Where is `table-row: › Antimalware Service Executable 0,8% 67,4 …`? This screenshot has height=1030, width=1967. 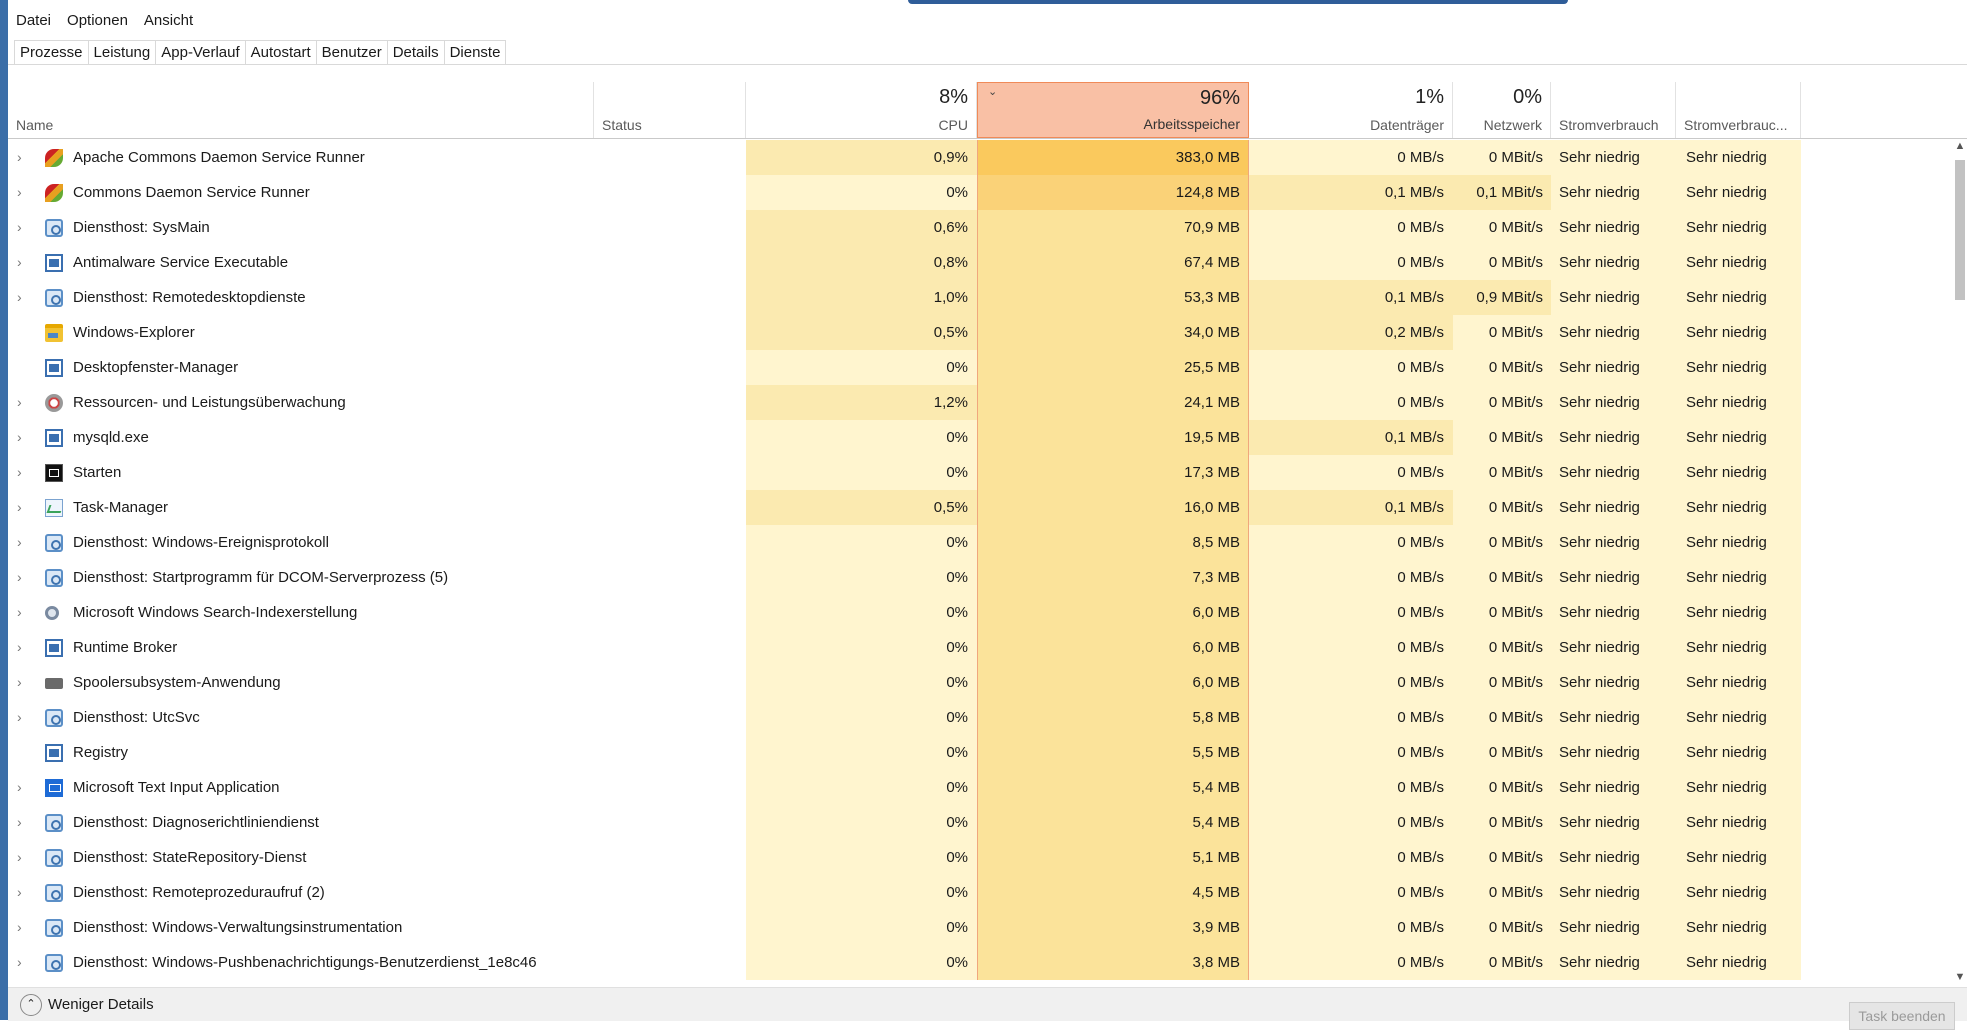 table-row: › Antimalware Service Executable 0,8% 67,4 … is located at coordinates (978, 262).